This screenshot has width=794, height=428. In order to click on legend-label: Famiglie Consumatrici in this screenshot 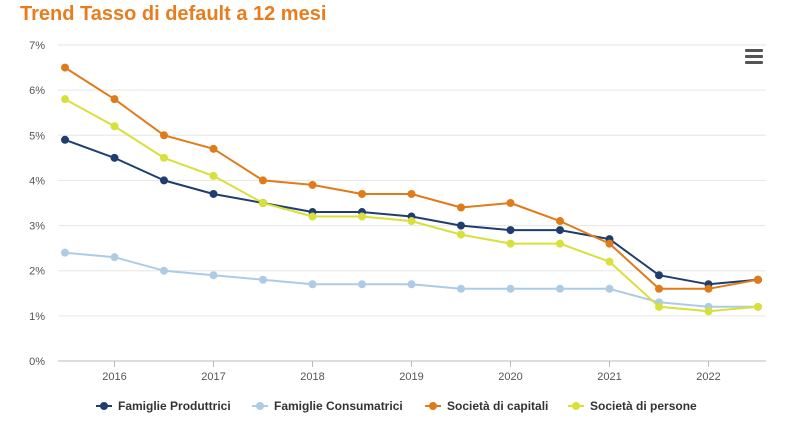, I will do `click(338, 406)`.